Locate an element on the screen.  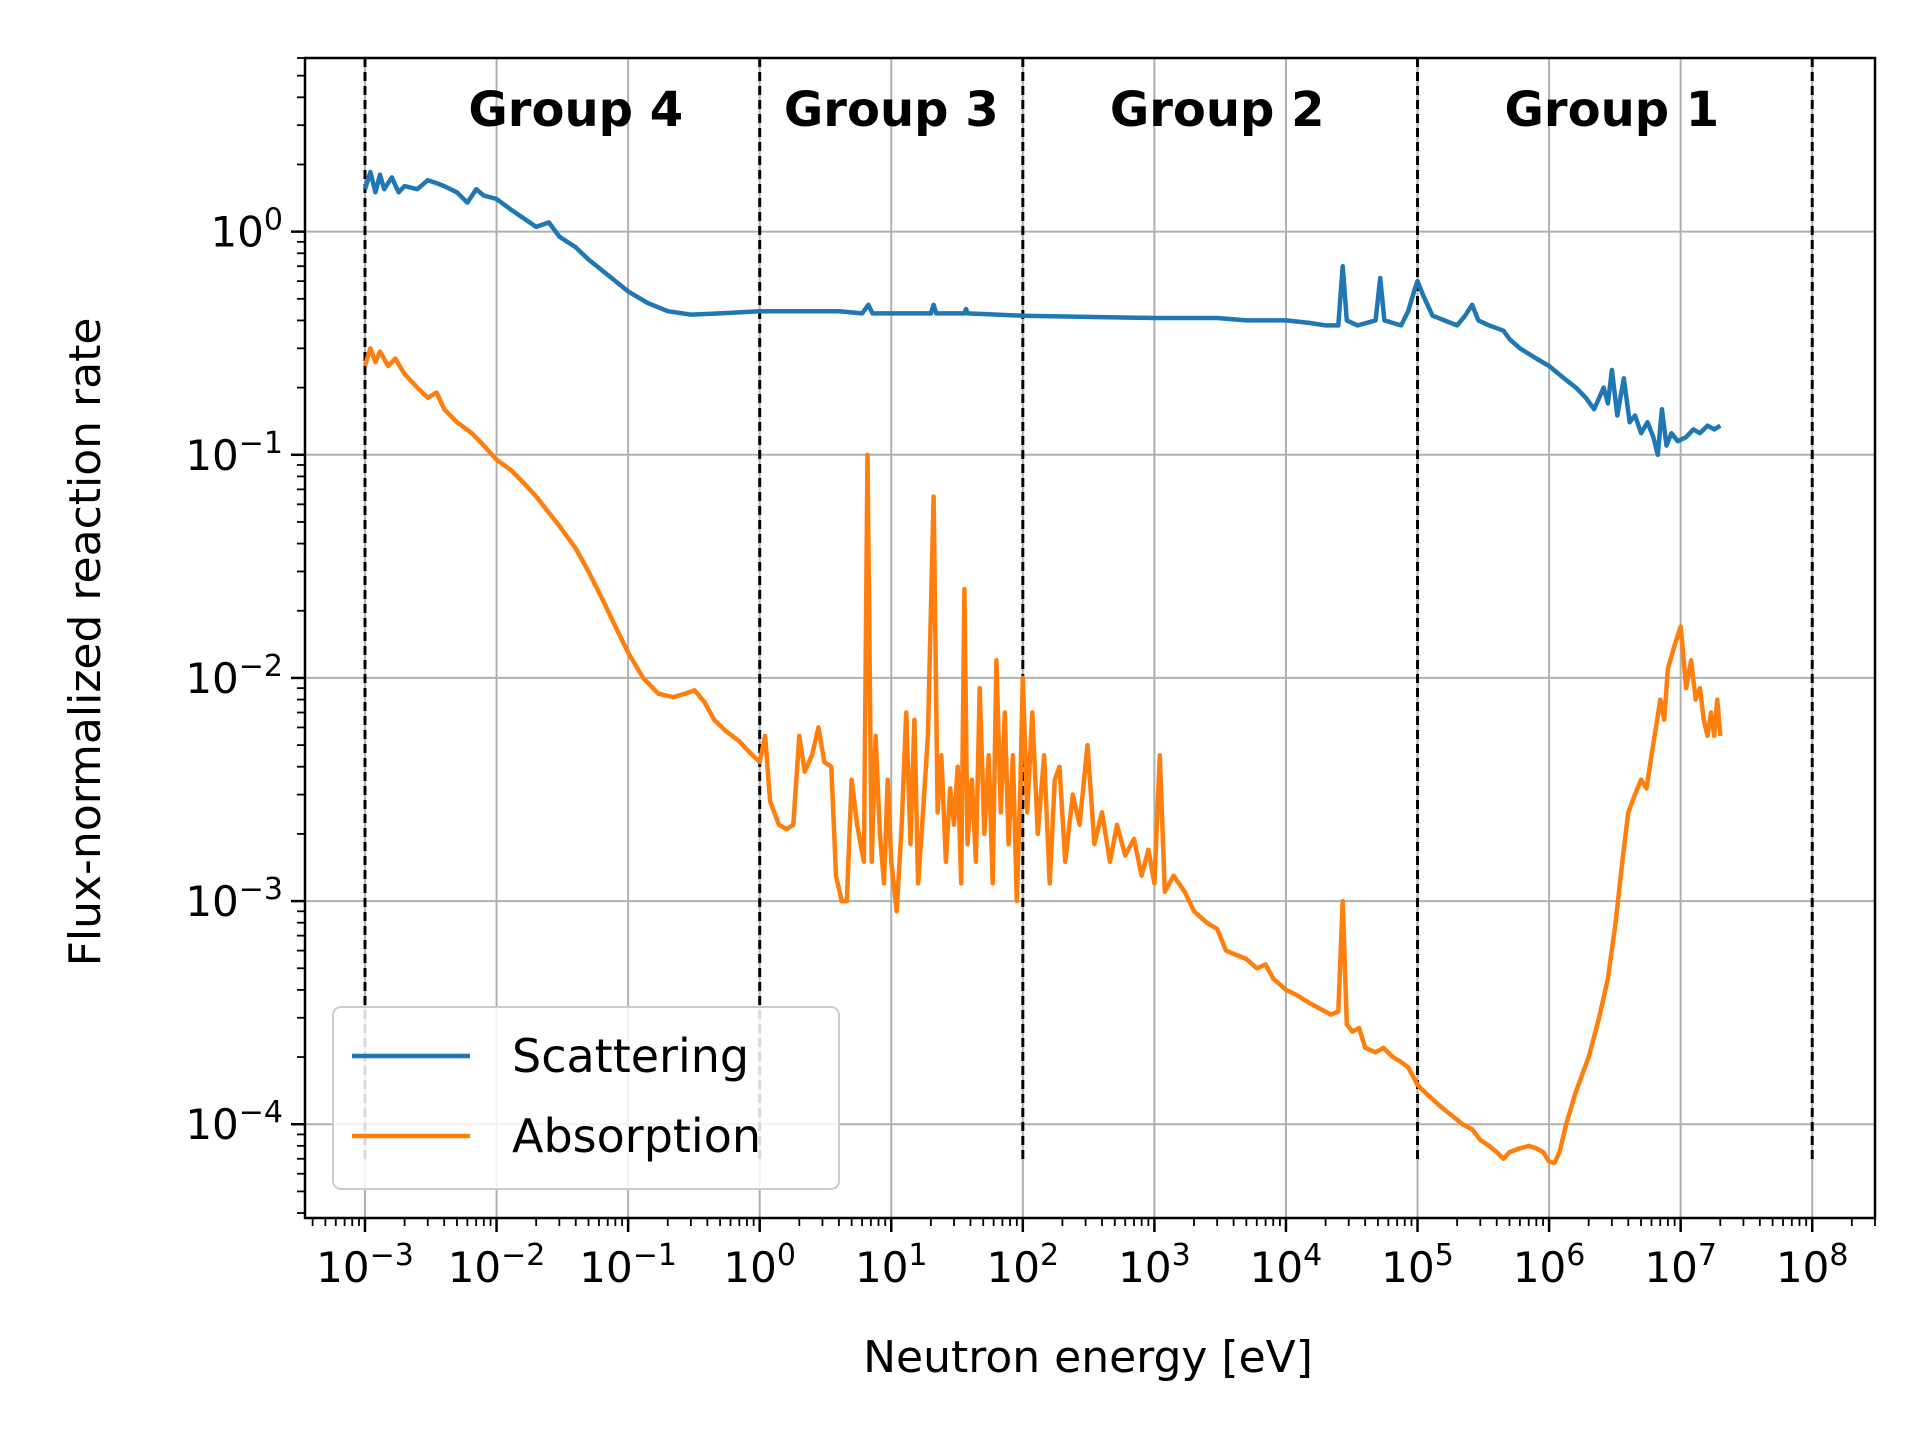
legend-label-scattering: Scattering is located at coordinates (630, 1056).